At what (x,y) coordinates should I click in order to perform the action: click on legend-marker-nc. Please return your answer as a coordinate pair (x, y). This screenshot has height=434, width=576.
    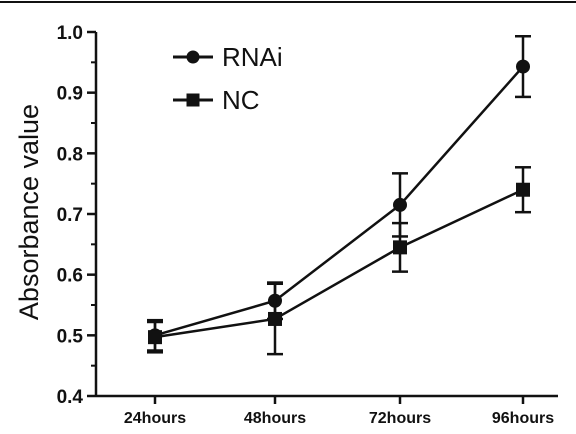
    Looking at the image, I should click on (193, 100).